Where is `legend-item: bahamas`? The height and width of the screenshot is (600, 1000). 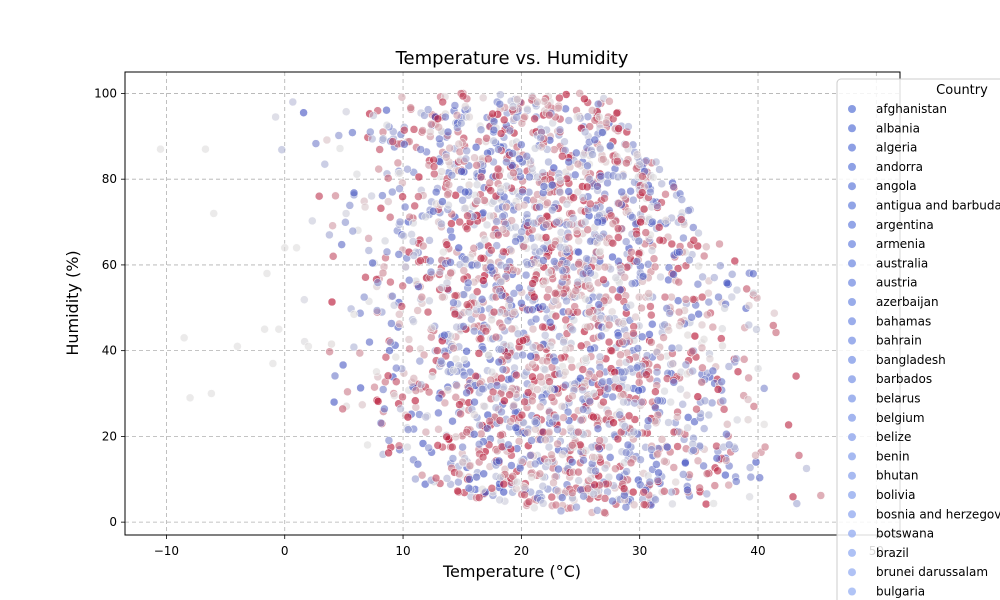 legend-item: bahamas is located at coordinates (889, 321).